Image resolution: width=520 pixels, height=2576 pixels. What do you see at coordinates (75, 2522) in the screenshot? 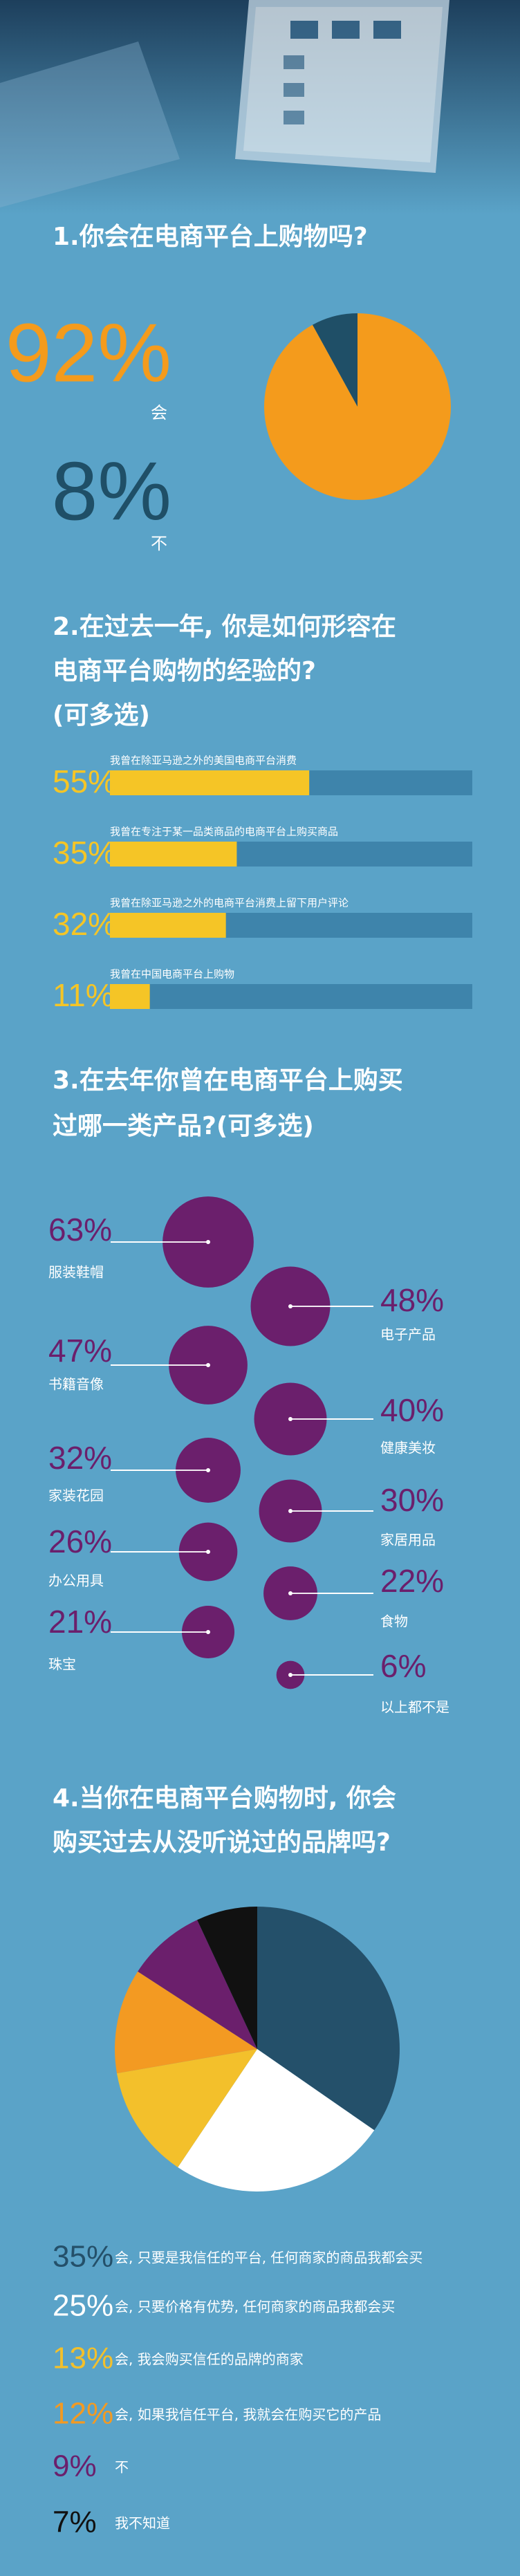
I see `value-label: 7%` at bounding box center [75, 2522].